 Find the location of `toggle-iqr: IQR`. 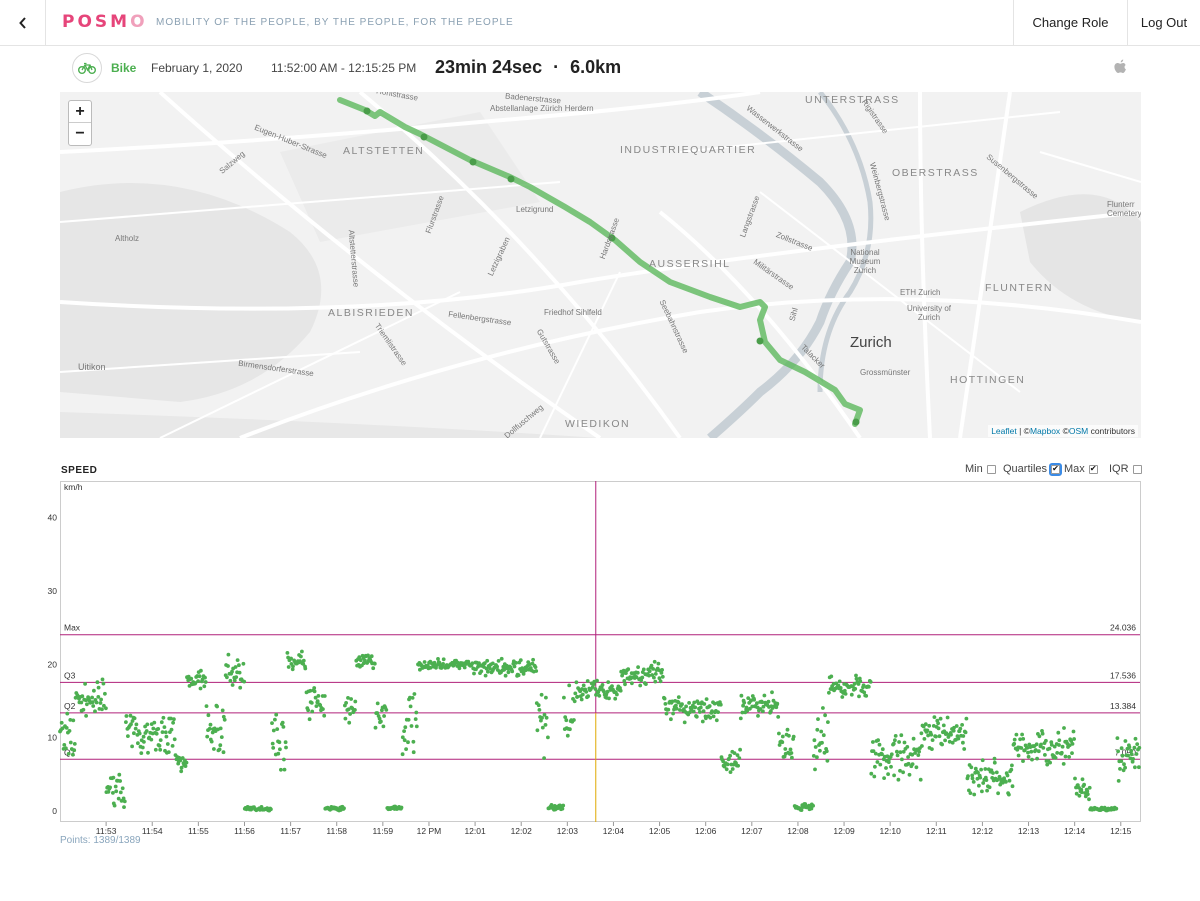

toggle-iqr: IQR is located at coordinates (1125, 469).